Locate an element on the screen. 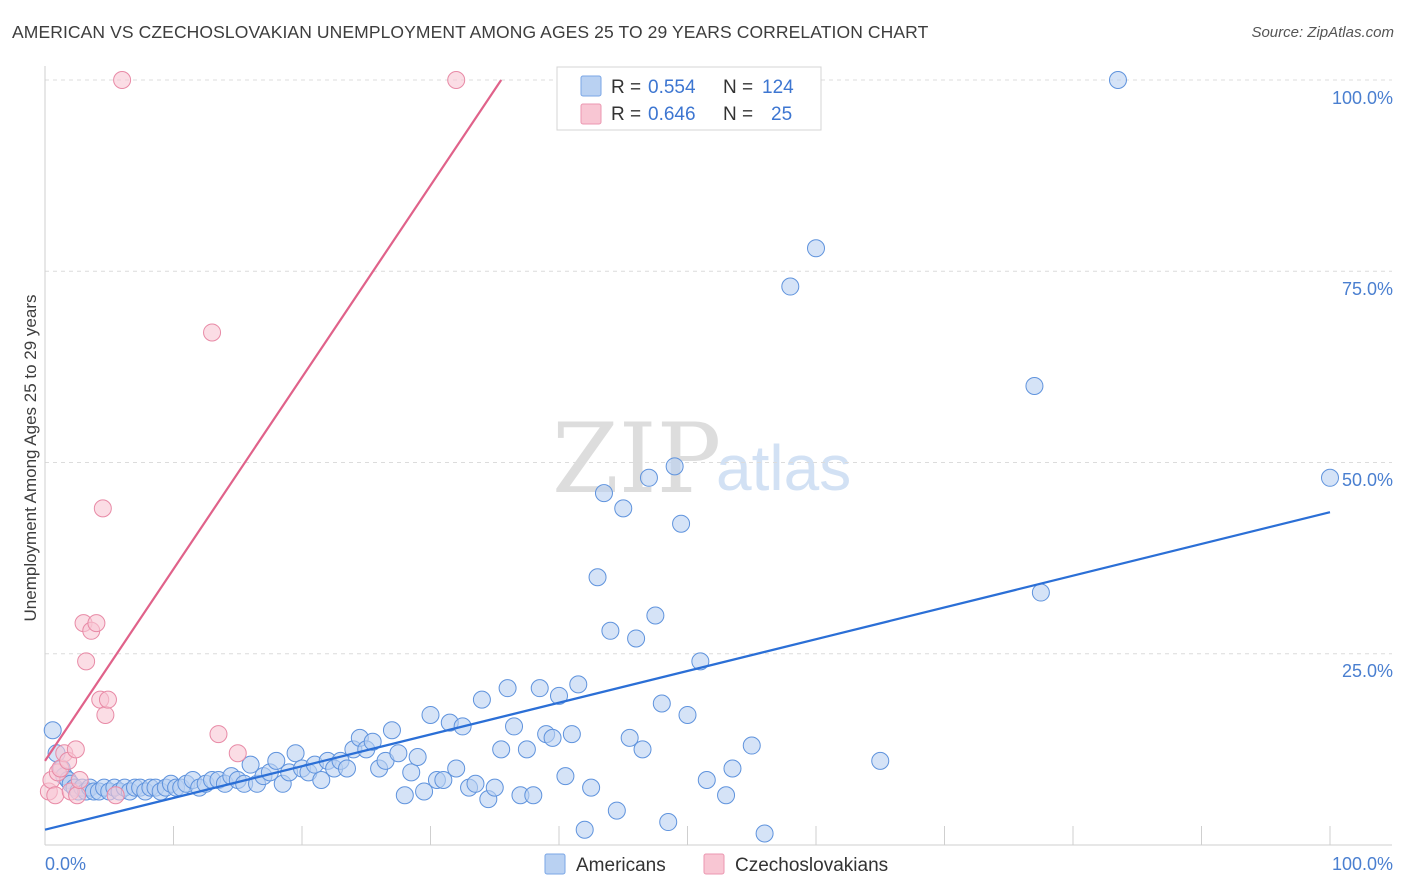  y-tick-label-25: 25.0% is located at coordinates (1367, 671).